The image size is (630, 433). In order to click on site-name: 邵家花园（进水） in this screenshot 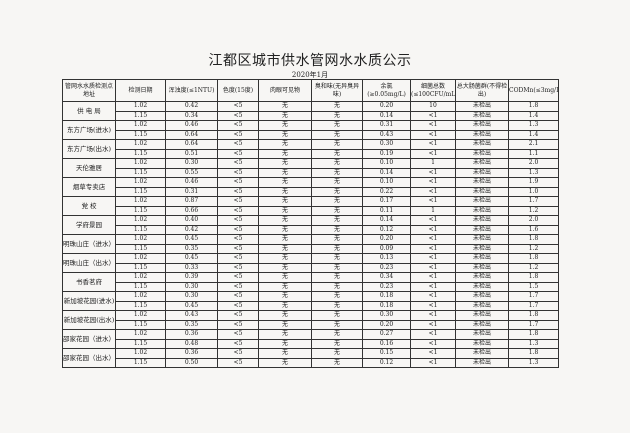, I will do `click(89, 339)`.